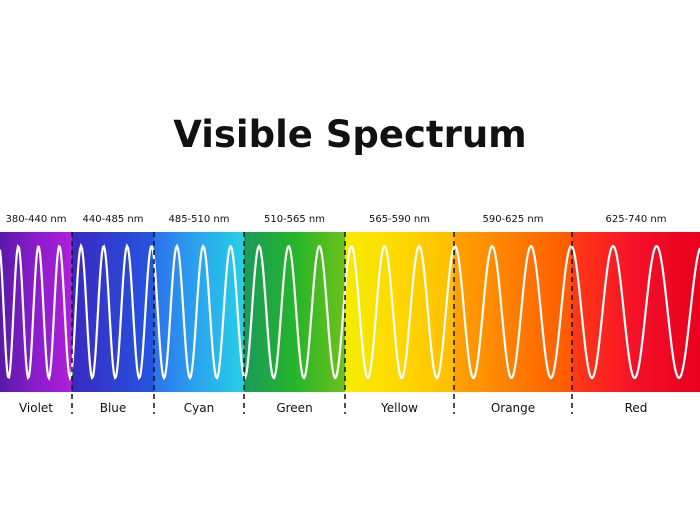 The height and width of the screenshot is (525, 700). Describe the element at coordinates (513, 408) in the screenshot. I see `color-name: Orange` at that location.